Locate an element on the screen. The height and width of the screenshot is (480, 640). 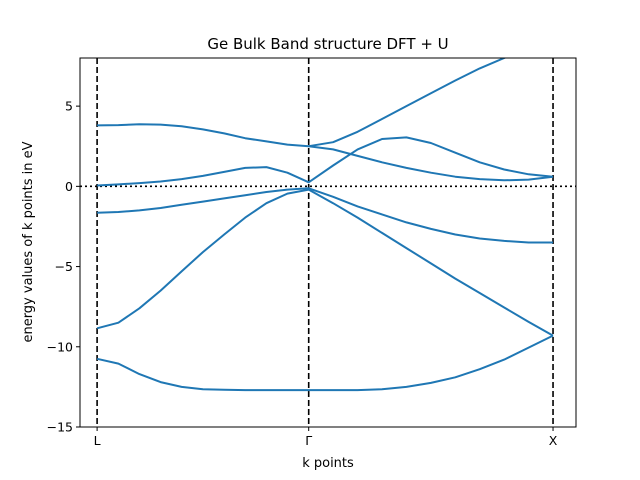
y-tick-label-3: 0 is located at coordinates (69, 186).